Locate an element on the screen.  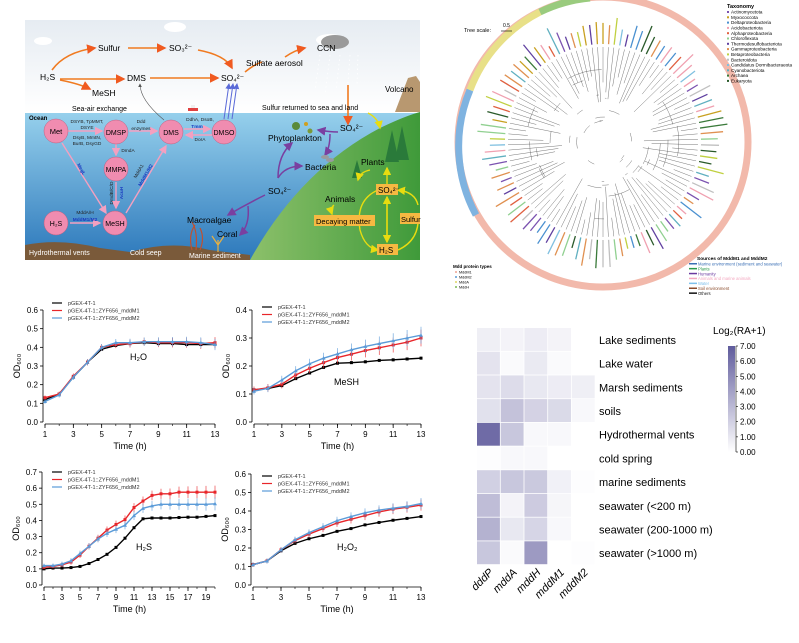
legend-label: pGEX-4T-1::ZYF656_mddM2 is located at coordinates (314, 492).